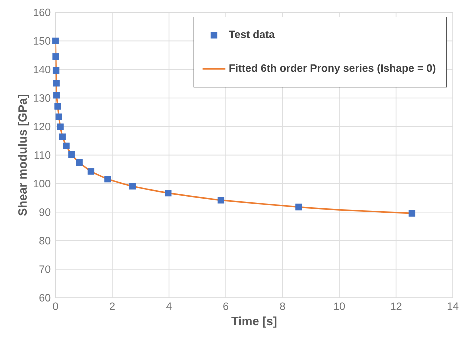 The width and height of the screenshot is (474, 346). I want to click on x-tick-label: 8, so click(283, 306).